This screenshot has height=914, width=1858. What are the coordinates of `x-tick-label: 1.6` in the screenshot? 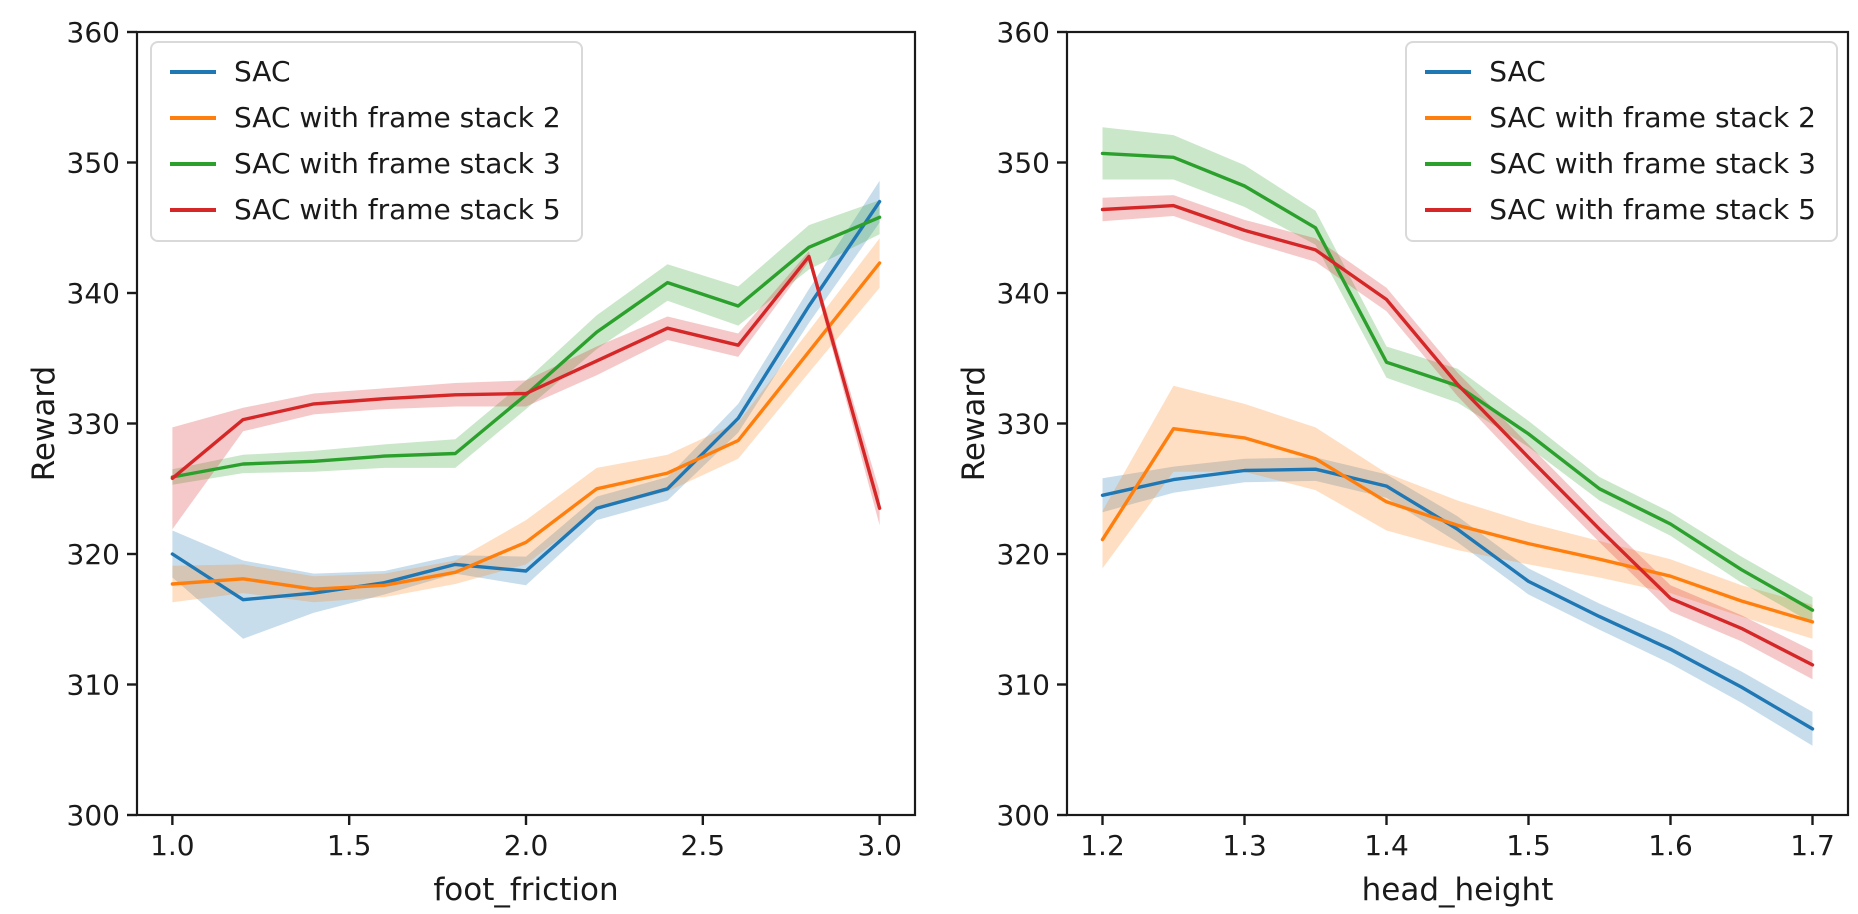 It's located at (1670, 845).